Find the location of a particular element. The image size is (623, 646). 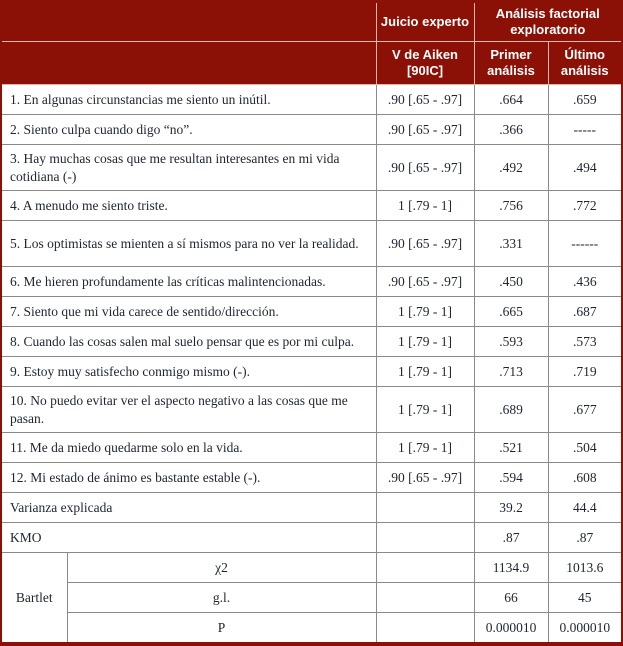

corner-cell is located at coordinates (188, 21).